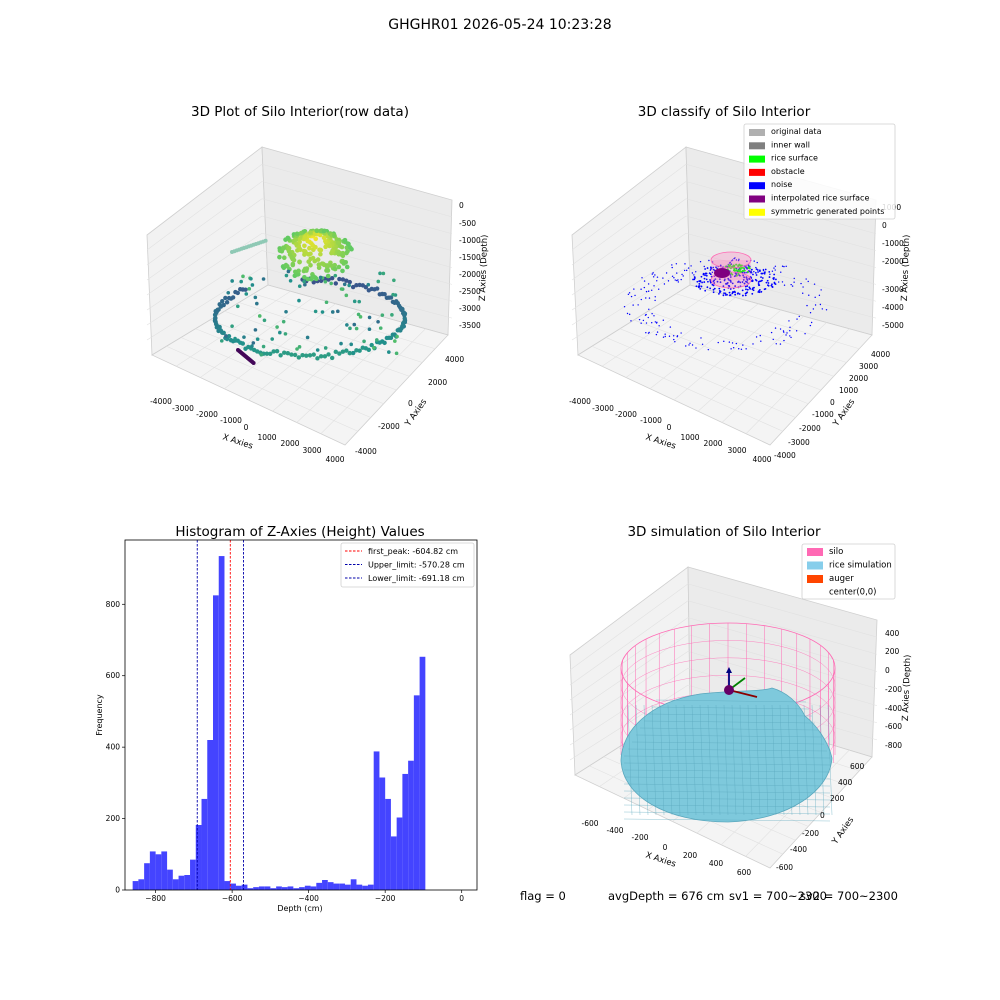 The image size is (1000, 1000). Describe the element at coordinates (853, 593) in the screenshot. I see `legend-label: center(0,0)` at that location.